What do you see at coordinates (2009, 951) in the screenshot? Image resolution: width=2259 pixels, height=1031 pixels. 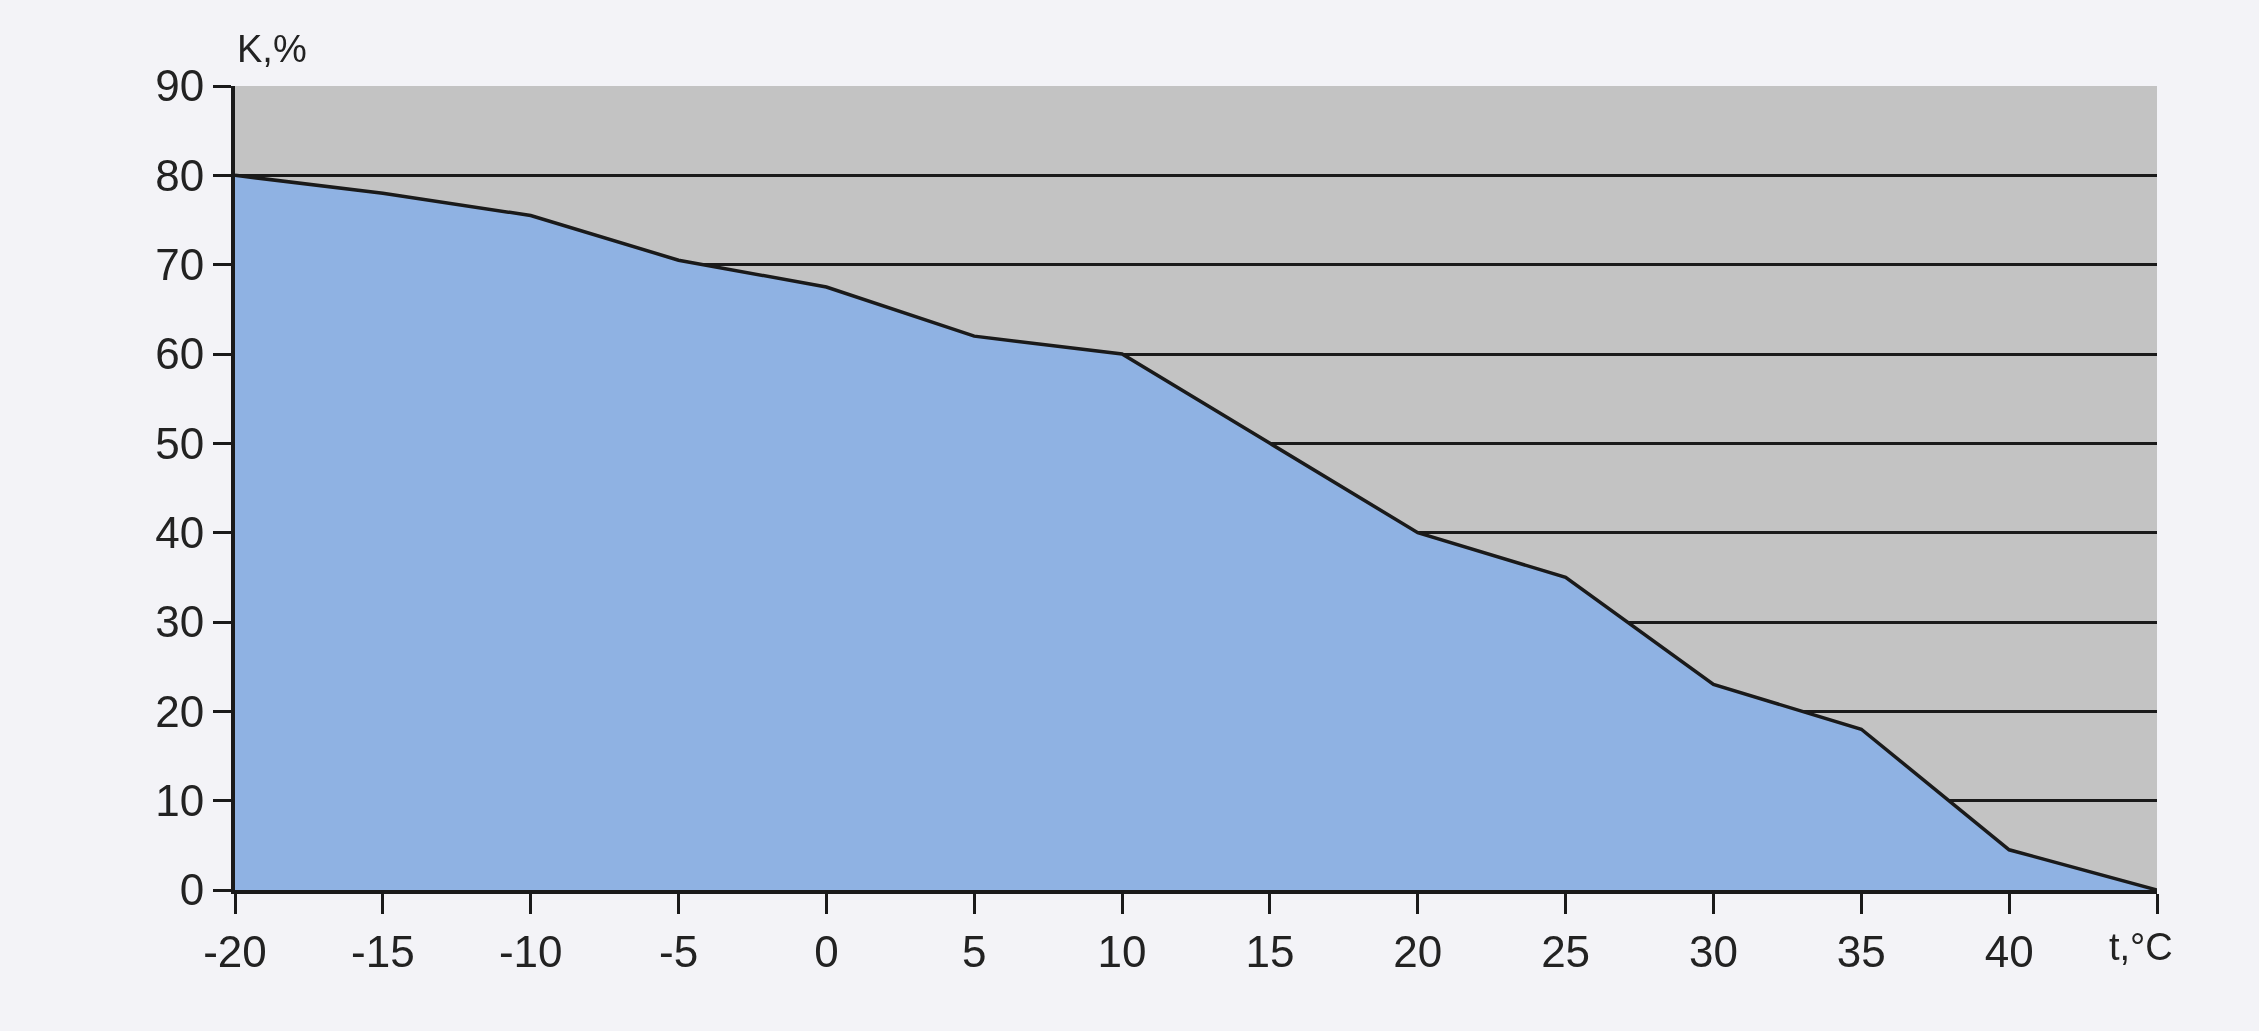 I see `x-tick-label: 40` at bounding box center [2009, 951].